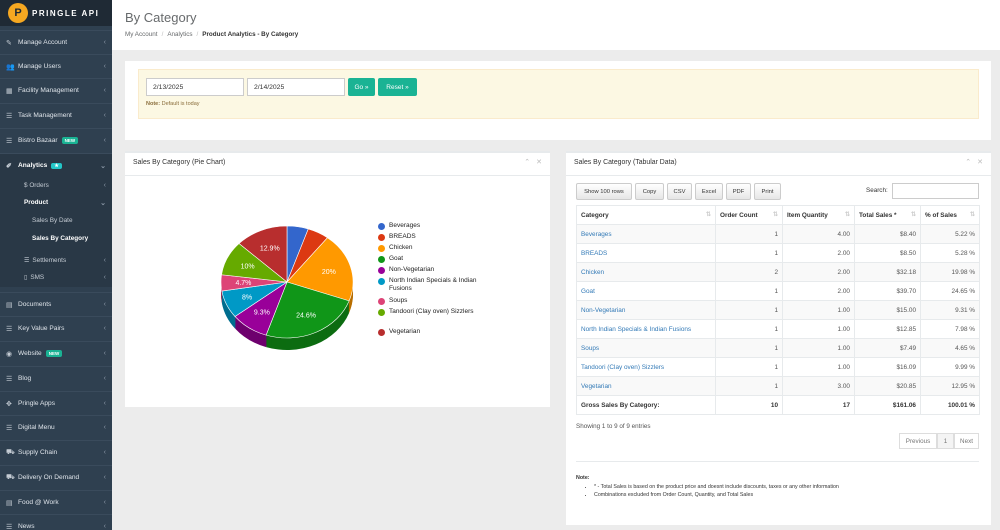 Image resolution: width=1000 pixels, height=530 pixels. Describe the element at coordinates (935, 191) in the screenshot. I see `search-input` at that location.